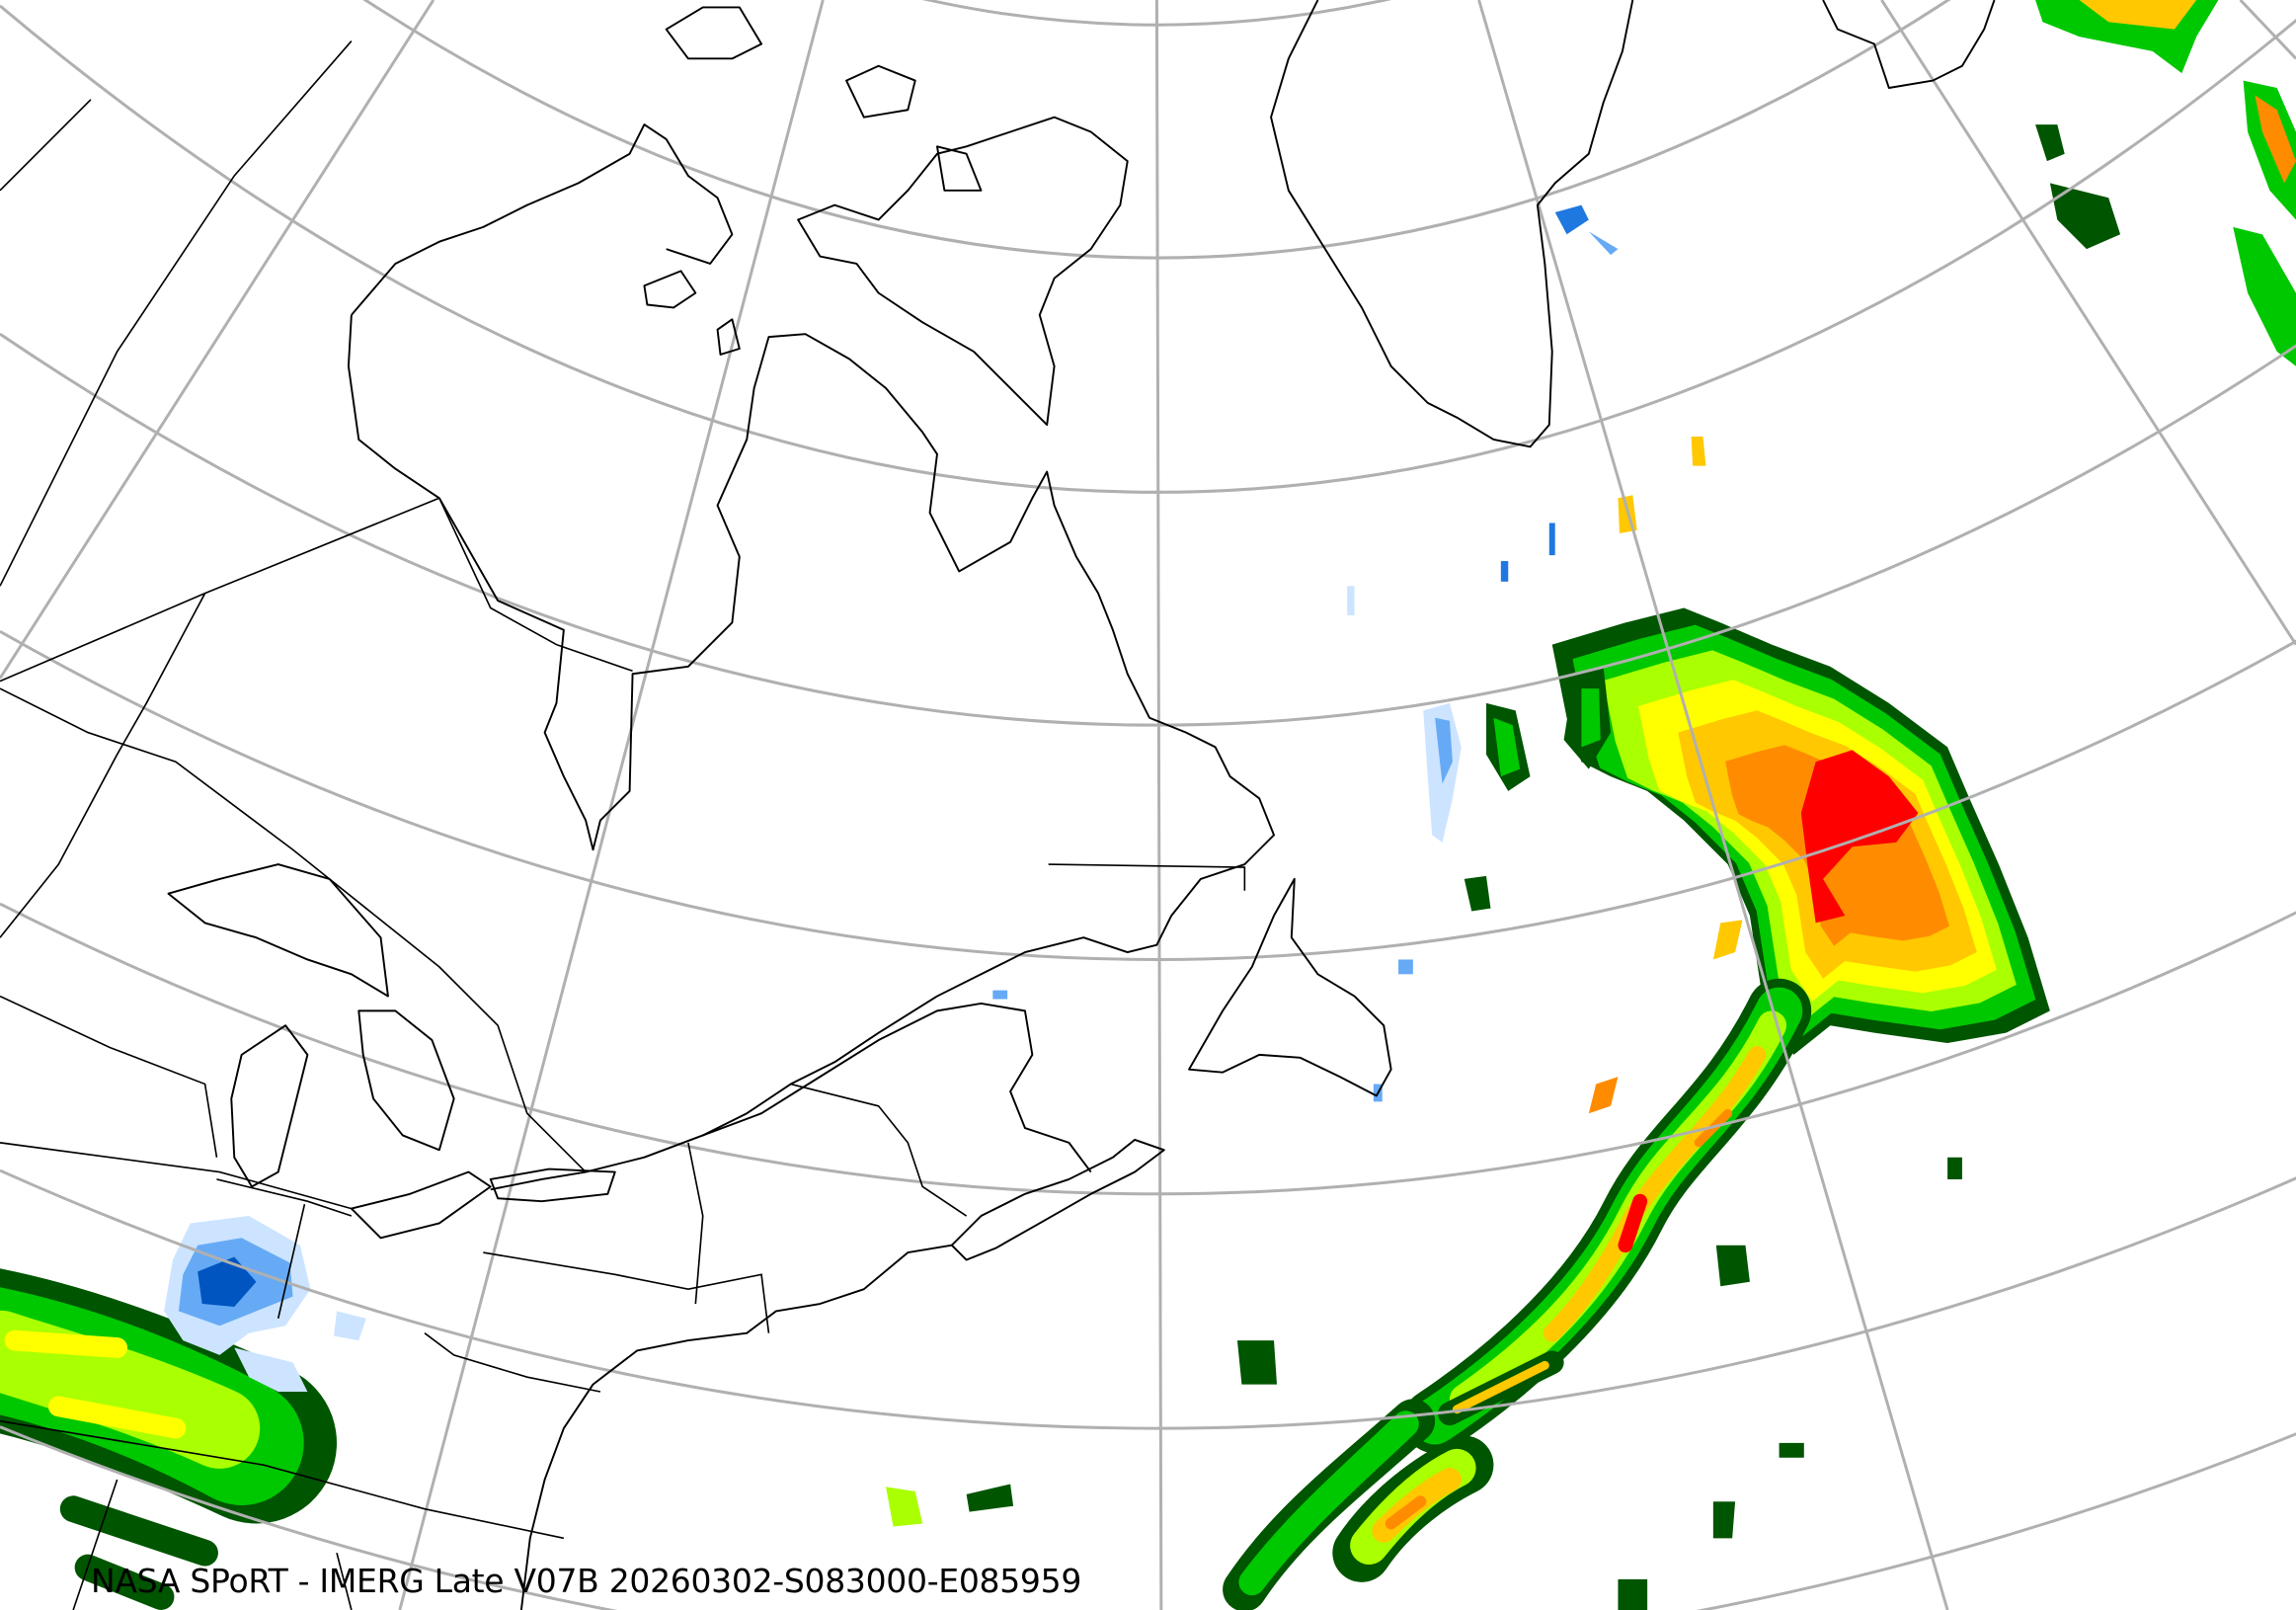 The height and width of the screenshot is (1610, 2296). What do you see at coordinates (736, 1427) in the screenshot?
I see `coastline-us-east` at bounding box center [736, 1427].